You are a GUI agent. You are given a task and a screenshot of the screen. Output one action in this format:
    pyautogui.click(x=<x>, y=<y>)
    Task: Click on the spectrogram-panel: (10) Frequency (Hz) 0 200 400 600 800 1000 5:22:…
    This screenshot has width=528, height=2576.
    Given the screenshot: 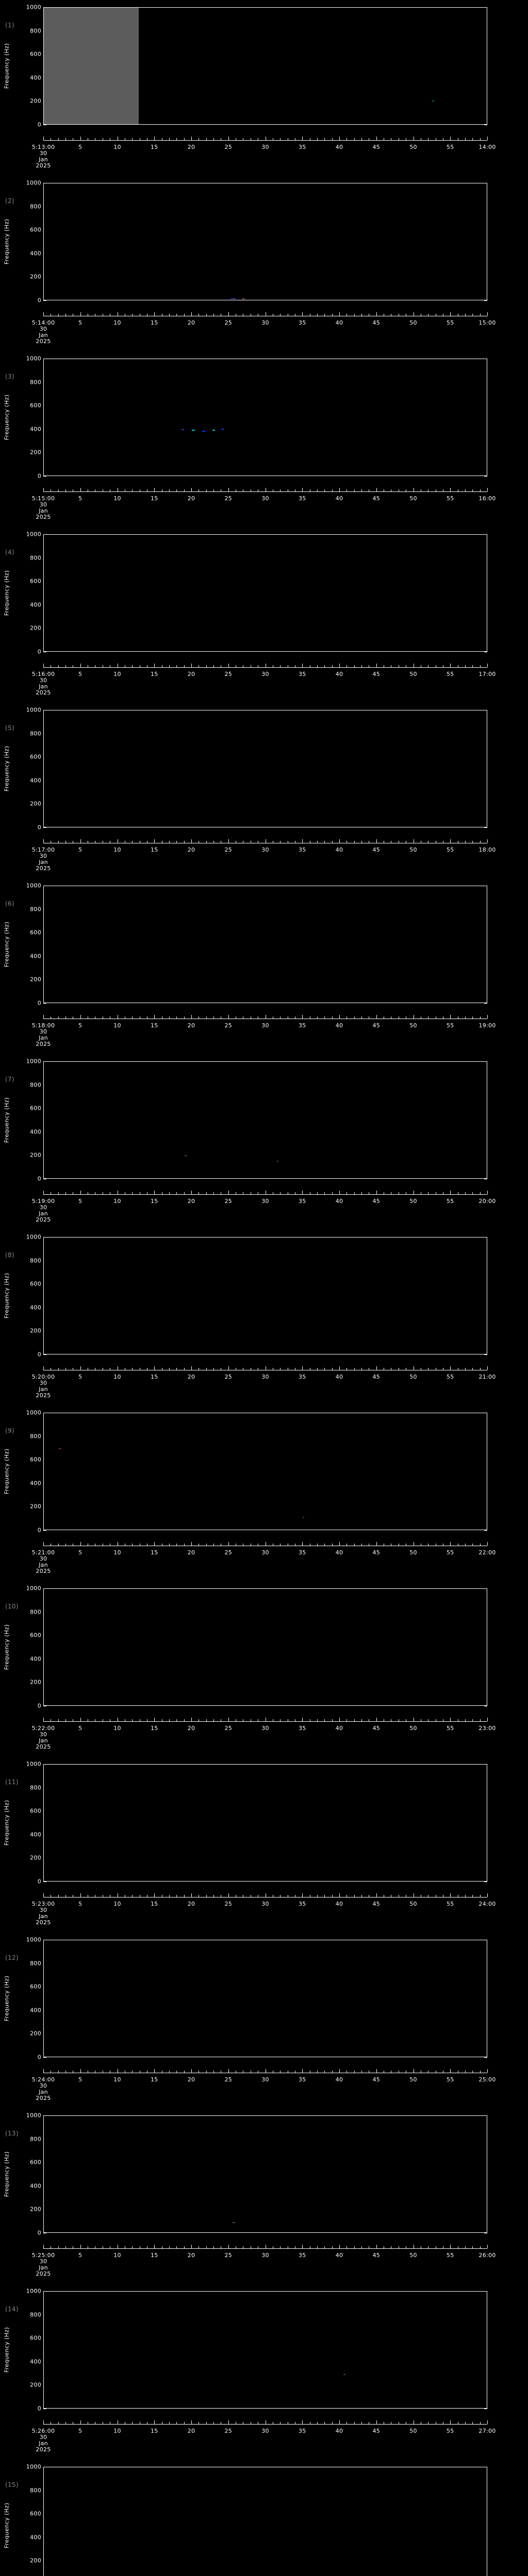 What is the action you would take?
    pyautogui.click(x=264, y=1669)
    